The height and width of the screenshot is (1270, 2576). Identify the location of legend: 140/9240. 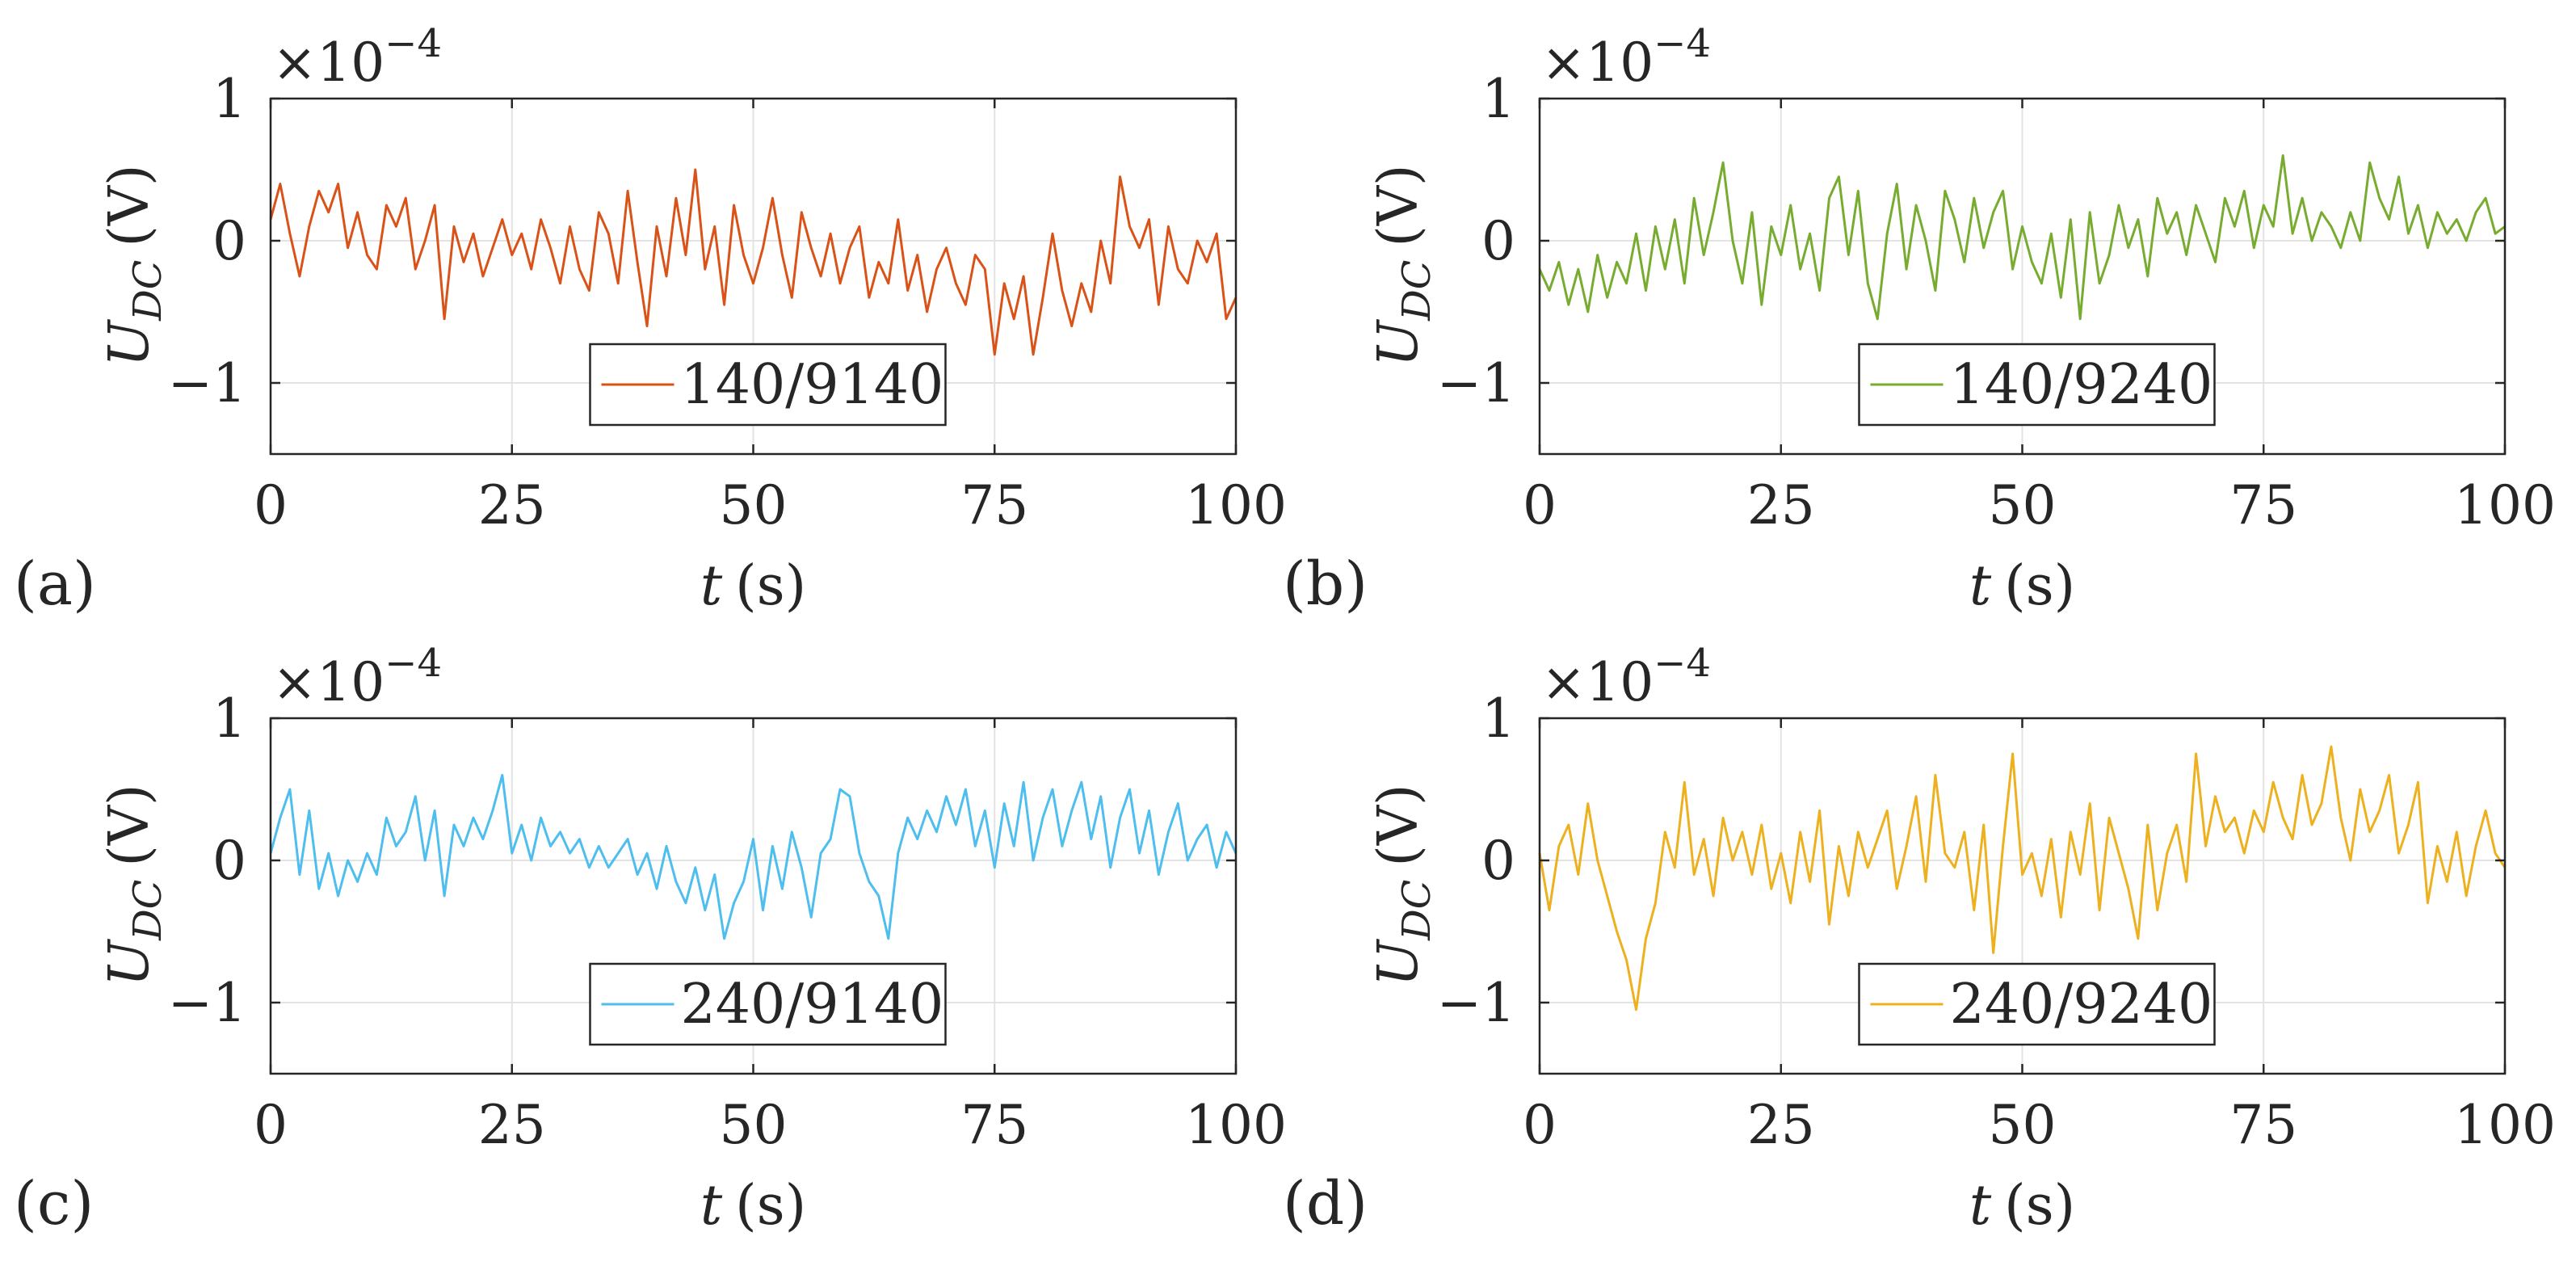
(2037, 385).